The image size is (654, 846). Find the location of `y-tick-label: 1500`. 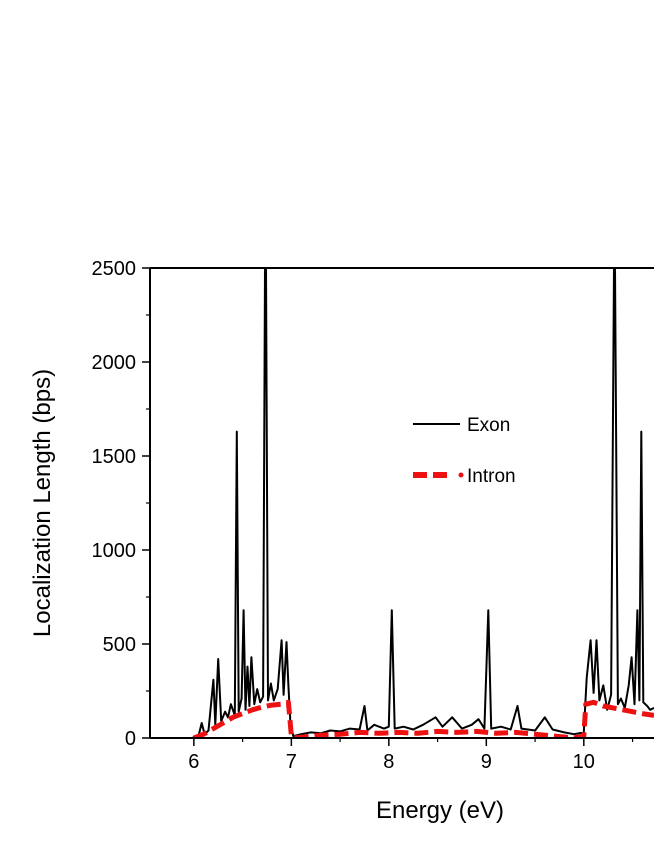

y-tick-label: 1500 is located at coordinates (114, 457).